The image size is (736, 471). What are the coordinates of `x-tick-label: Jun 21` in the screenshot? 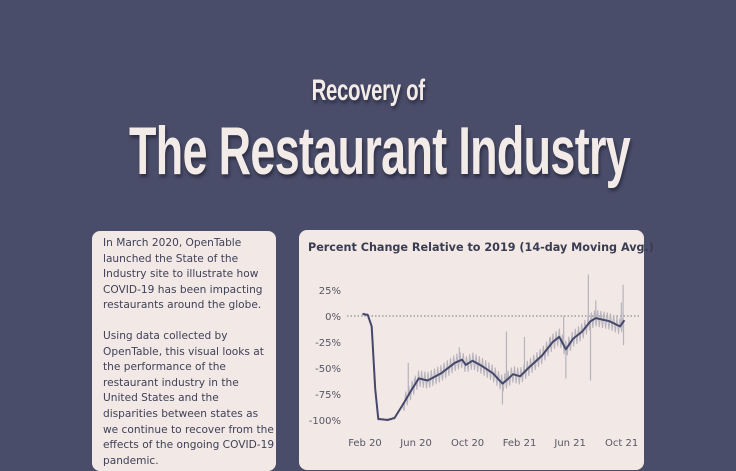 It's located at (569, 443).